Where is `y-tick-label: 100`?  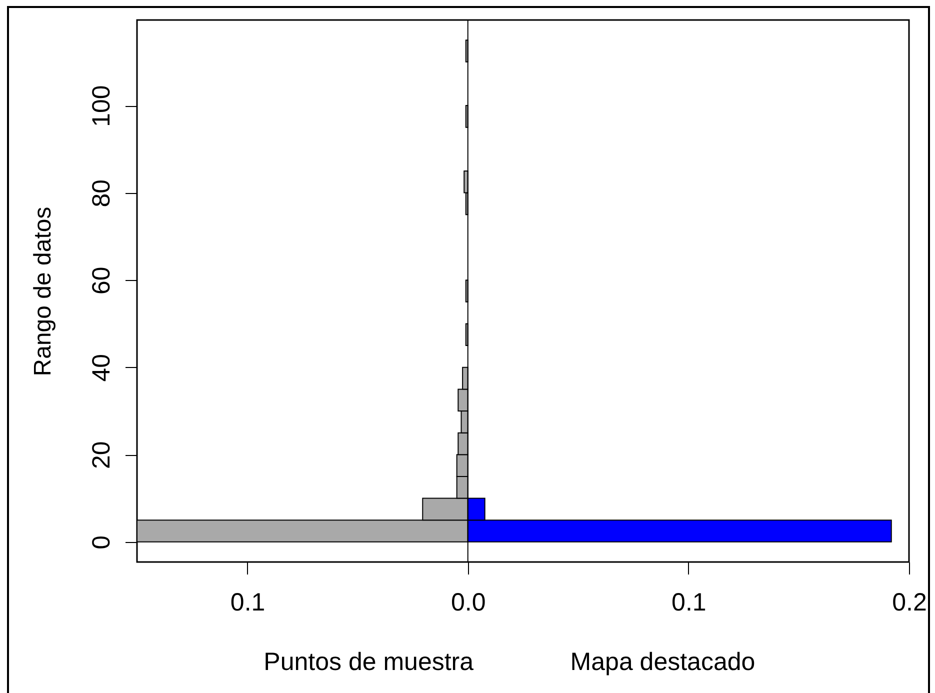 y-tick-label: 100 is located at coordinates (102, 106).